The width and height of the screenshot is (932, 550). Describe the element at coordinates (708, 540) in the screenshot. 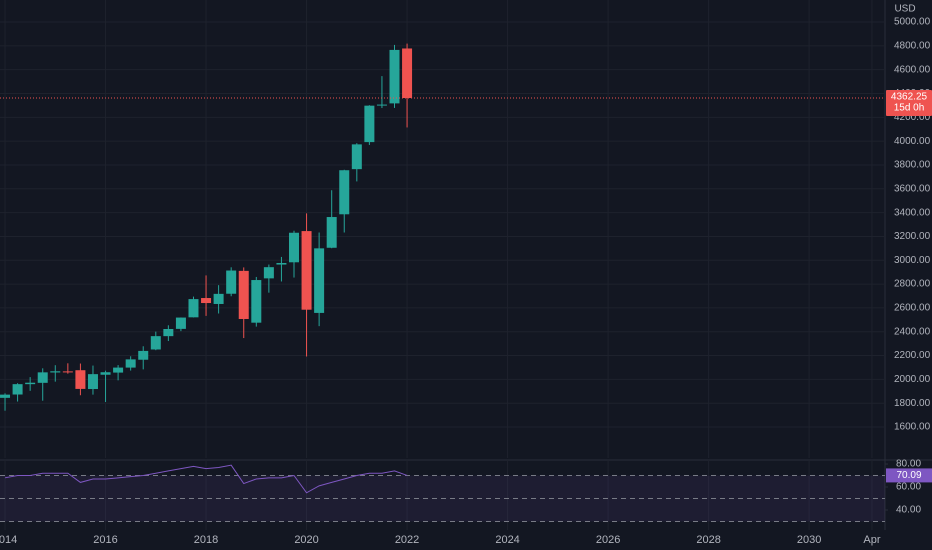

I see `x-tick-label: 2028` at that location.